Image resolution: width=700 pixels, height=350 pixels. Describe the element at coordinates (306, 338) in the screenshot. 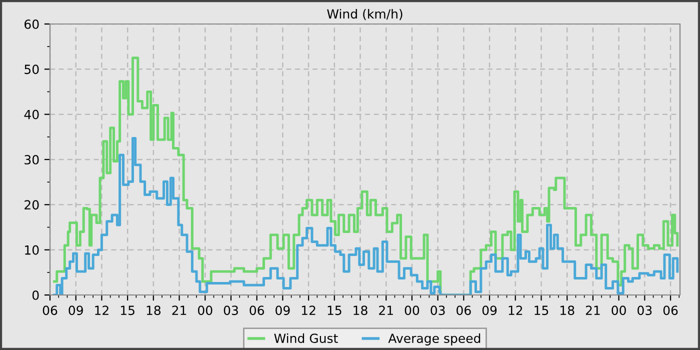

I see `legend-label: Wind Gust` at that location.